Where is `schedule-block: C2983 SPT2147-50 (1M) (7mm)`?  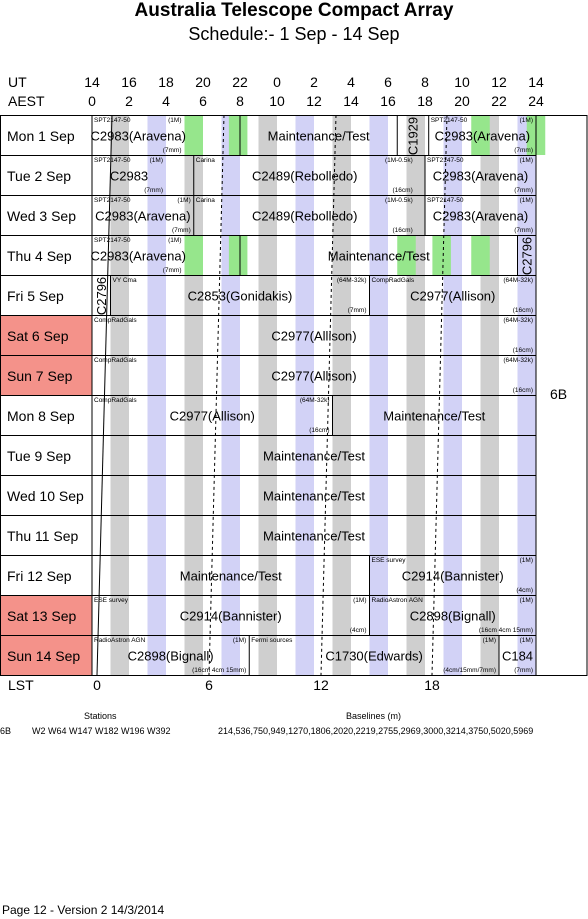
schedule-block: C2983 SPT2147-50 (1M) (7mm) is located at coordinates (127, 175).